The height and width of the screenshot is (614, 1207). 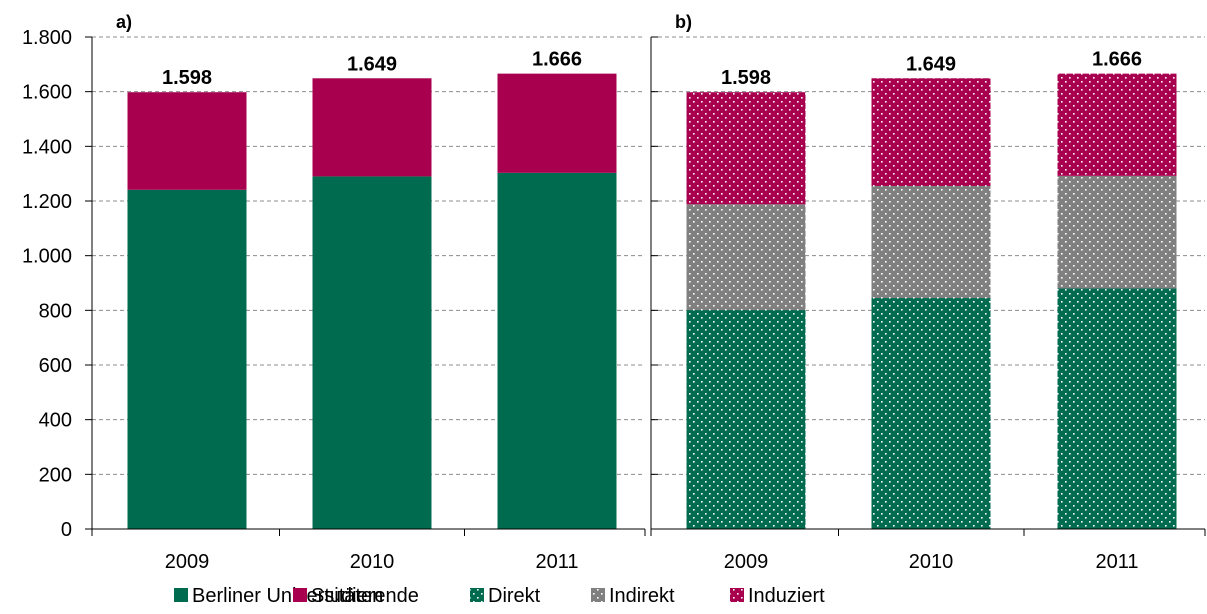 What do you see at coordinates (642, 596) in the screenshot?
I see `legend-label: Indirekt` at bounding box center [642, 596].